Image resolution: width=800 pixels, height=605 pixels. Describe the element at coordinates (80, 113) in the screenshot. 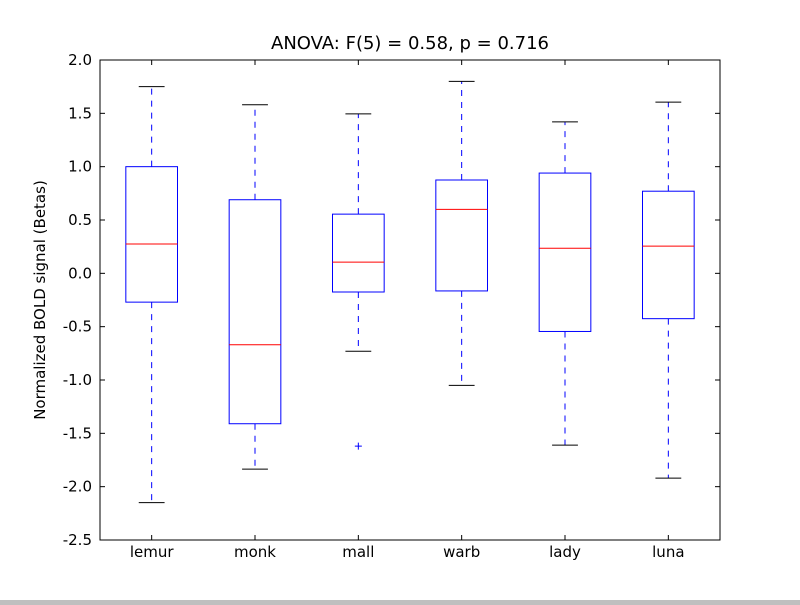

I see `y-tick-label: 1.5` at that location.